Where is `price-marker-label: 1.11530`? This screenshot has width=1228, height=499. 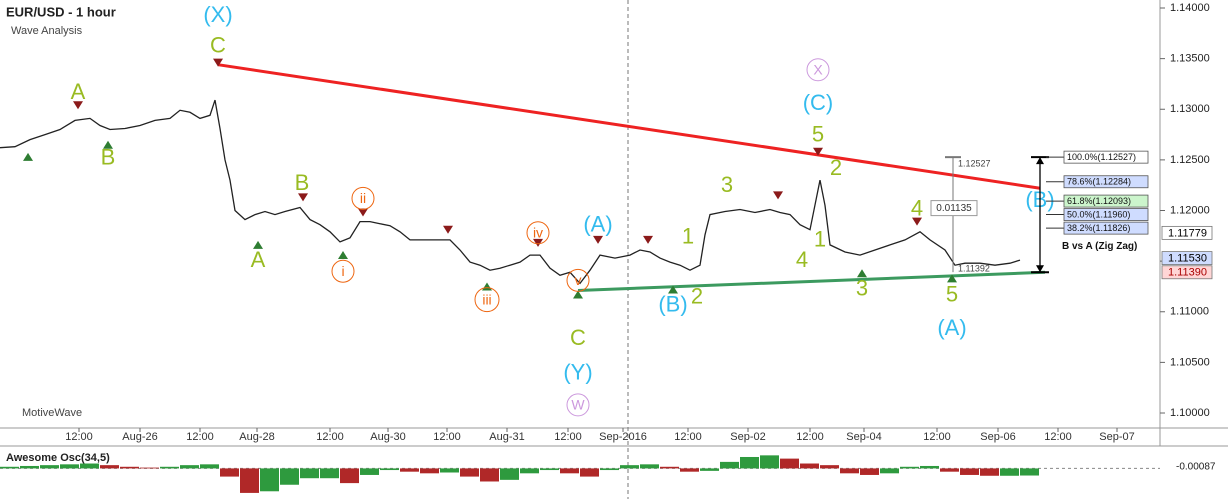
price-marker-label: 1.11530 is located at coordinates (1187, 259).